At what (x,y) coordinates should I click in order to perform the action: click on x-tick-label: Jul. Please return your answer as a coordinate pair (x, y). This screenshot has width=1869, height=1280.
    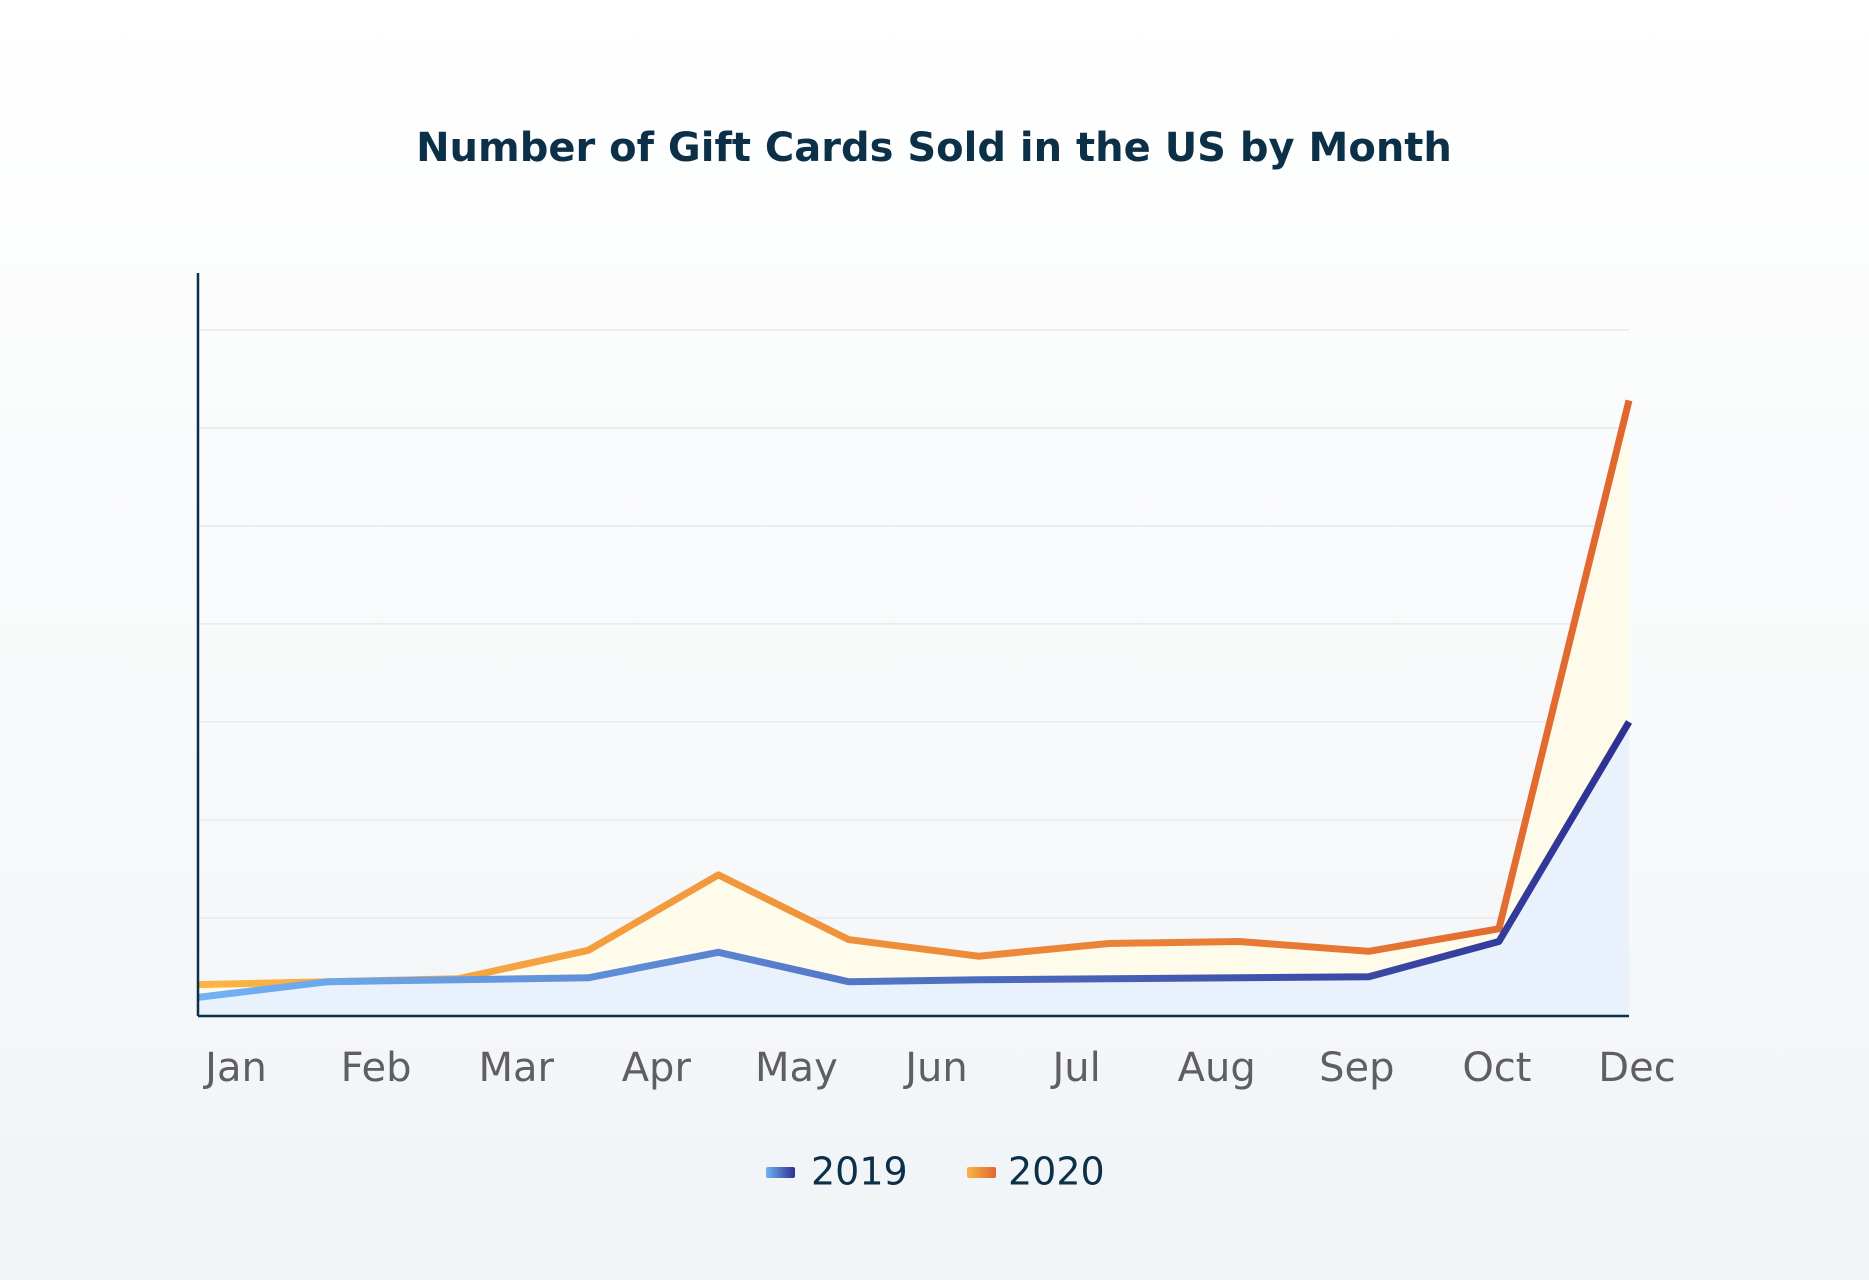
    Looking at the image, I should click on (1074, 1068).